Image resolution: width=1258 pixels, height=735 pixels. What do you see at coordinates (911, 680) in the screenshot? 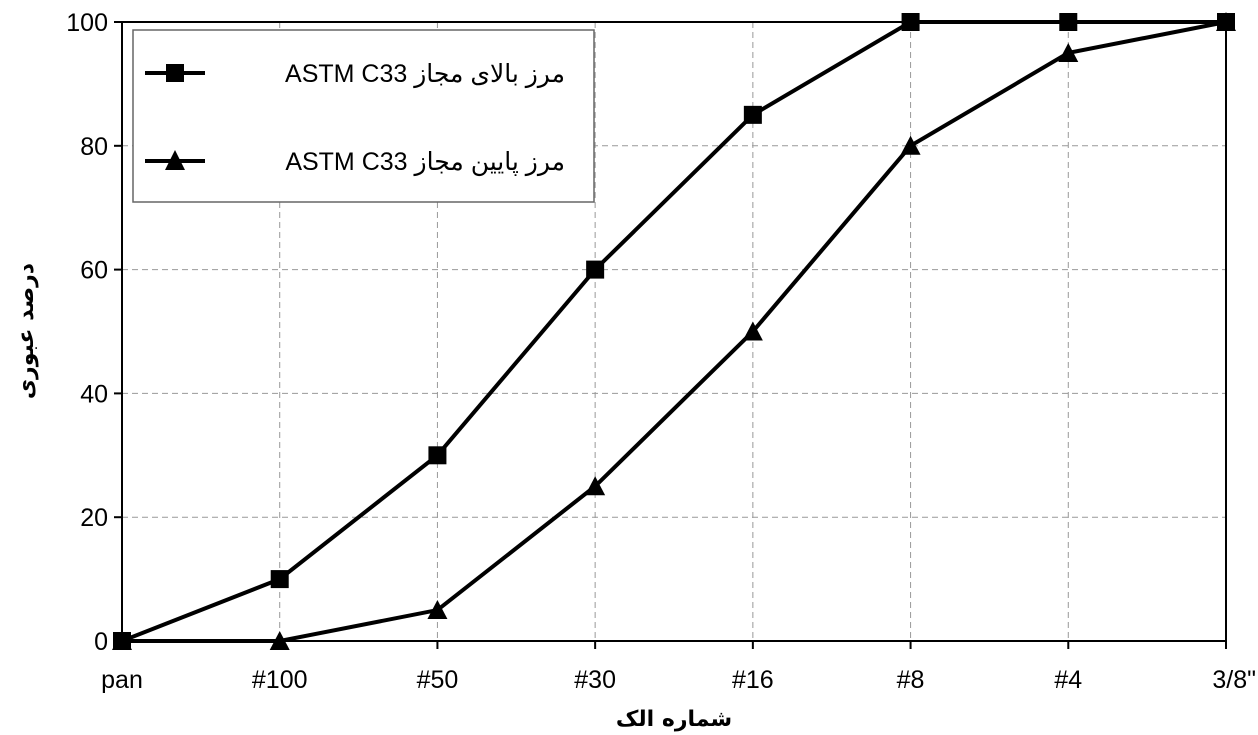
I see `x-tick-label: #8` at bounding box center [911, 680].